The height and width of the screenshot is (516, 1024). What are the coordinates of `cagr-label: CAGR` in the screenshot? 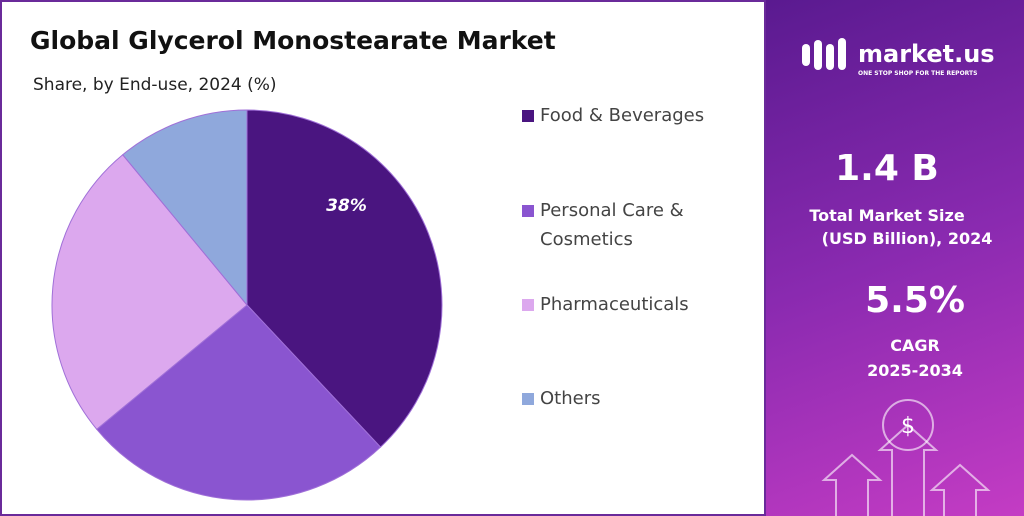 It's located at (915, 345).